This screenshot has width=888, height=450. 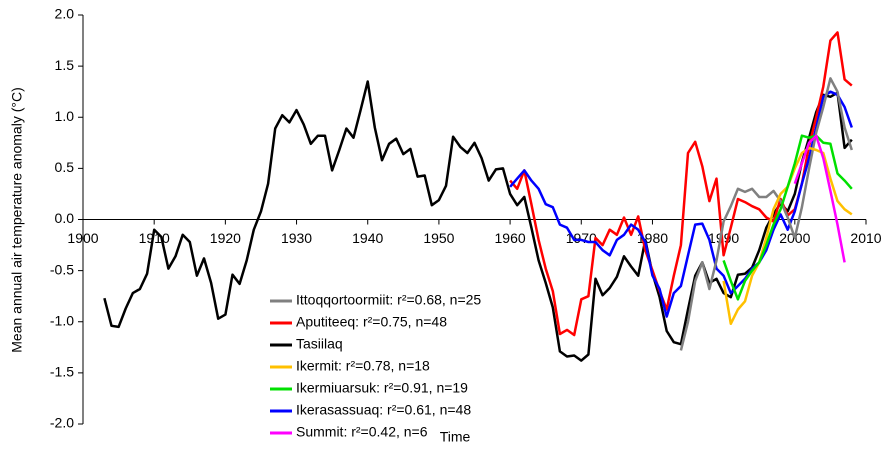 What do you see at coordinates (383, 410) in the screenshot?
I see `legend-label: Ikerasassuaq: r²=0.61, n=48` at bounding box center [383, 410].